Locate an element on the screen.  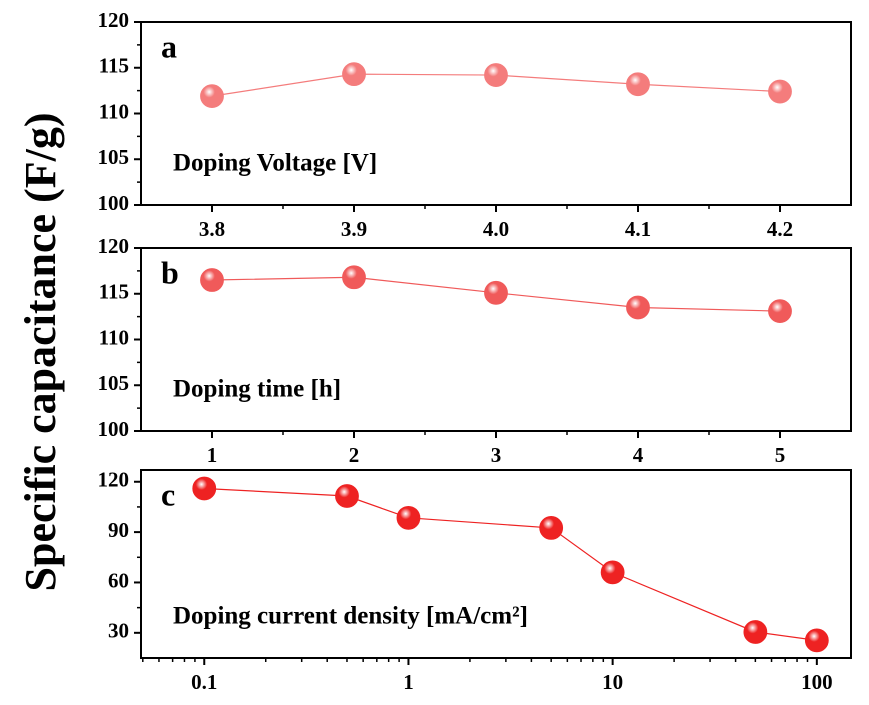
y-tick-label: 60 is located at coordinates (118, 580).